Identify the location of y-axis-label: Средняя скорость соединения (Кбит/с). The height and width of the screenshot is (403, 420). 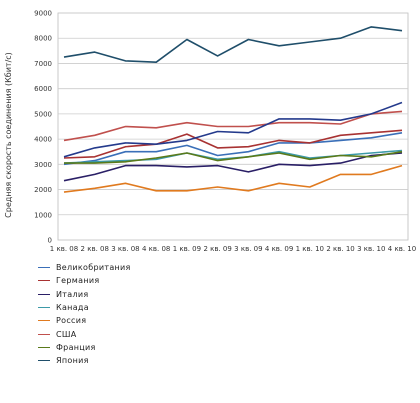
(8, 135).